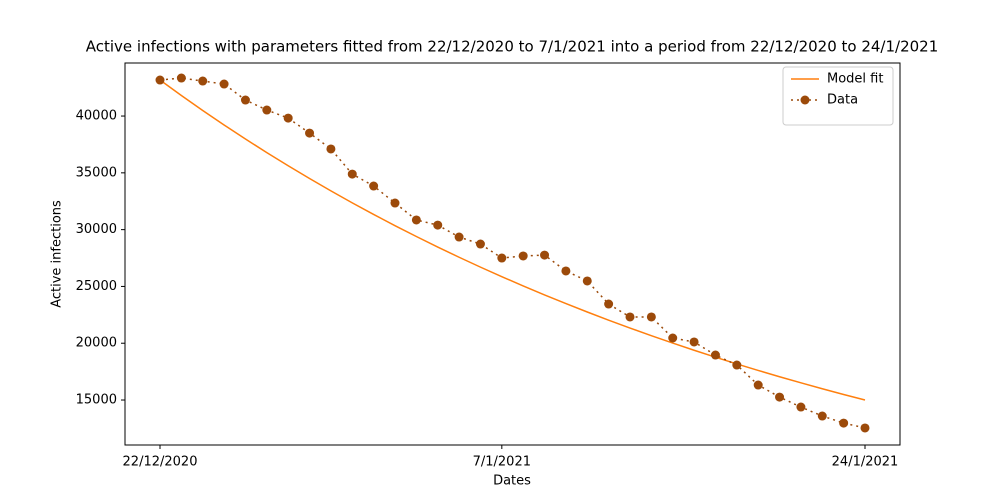  I want to click on x-tick-label: 24/1/2021, so click(865, 462).